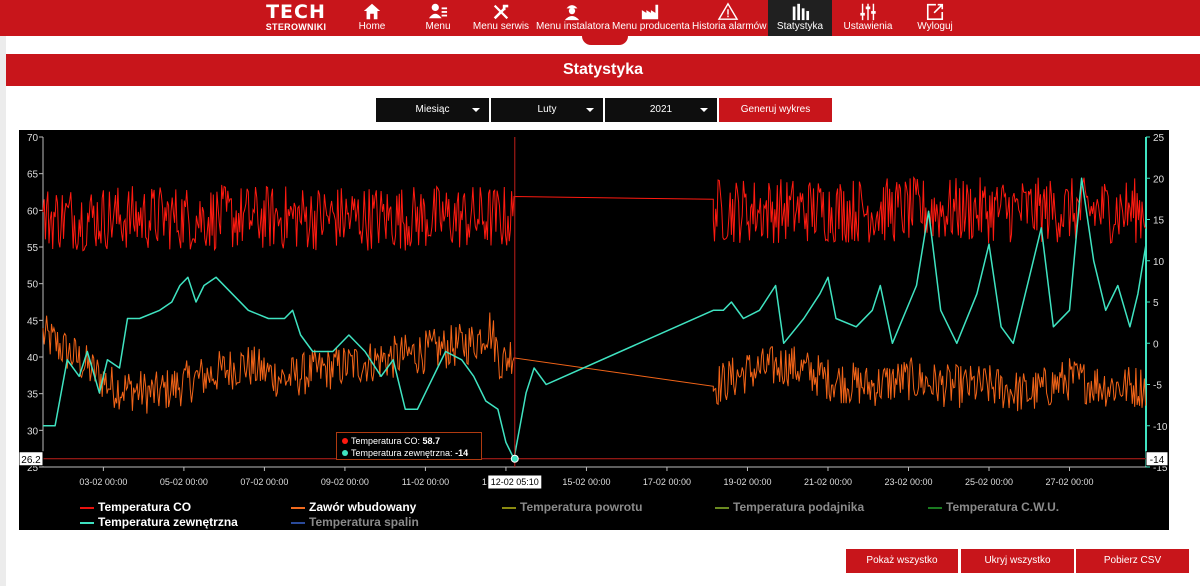 Image resolution: width=1200 pixels, height=586 pixels. Describe the element at coordinates (747, 482) in the screenshot. I see `x-tick-label: 19-02 00:00` at that location.